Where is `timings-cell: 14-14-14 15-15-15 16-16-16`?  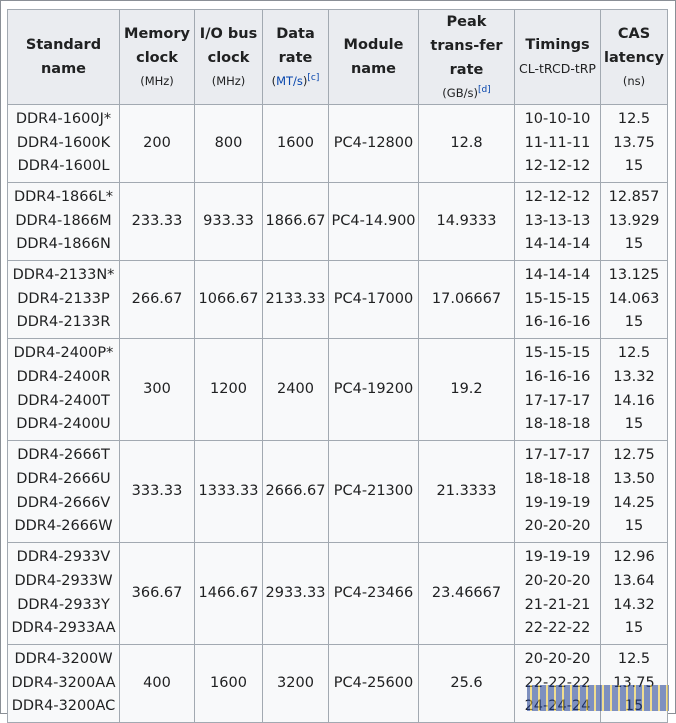 timings-cell: 14-14-14 15-15-15 16-16-16 is located at coordinates (557, 299).